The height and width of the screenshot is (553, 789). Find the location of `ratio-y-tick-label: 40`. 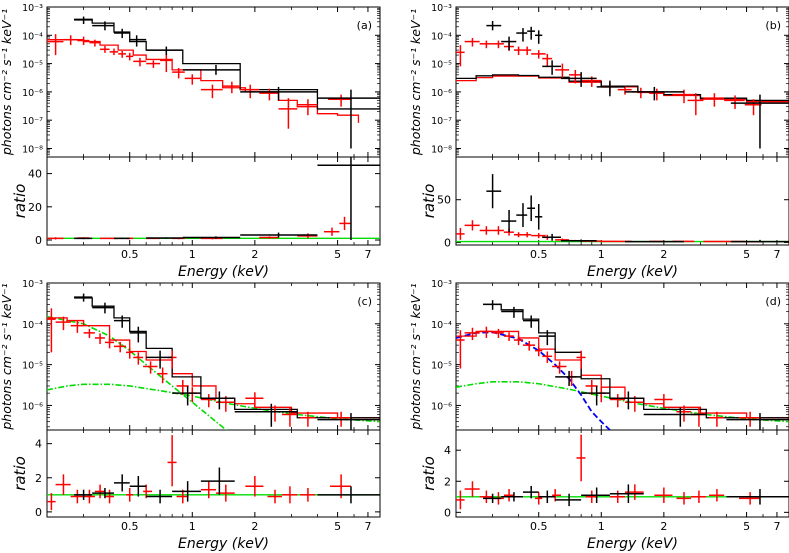

ratio-y-tick-label: 40 is located at coordinates (35, 174).